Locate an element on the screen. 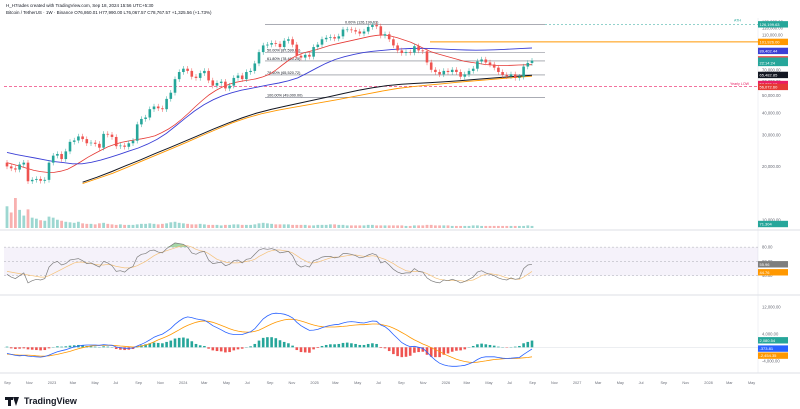  tradingview-logo: TradingView is located at coordinates (41, 401).